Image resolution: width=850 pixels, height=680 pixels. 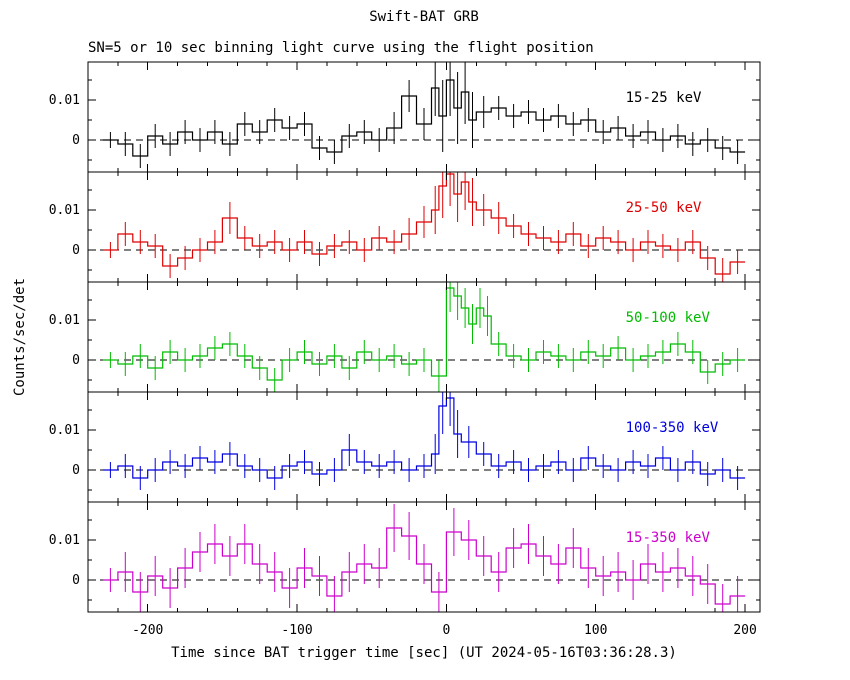 What do you see at coordinates (424, 441) in the screenshot?
I see `light-curve-100-350-kev` at bounding box center [424, 441].